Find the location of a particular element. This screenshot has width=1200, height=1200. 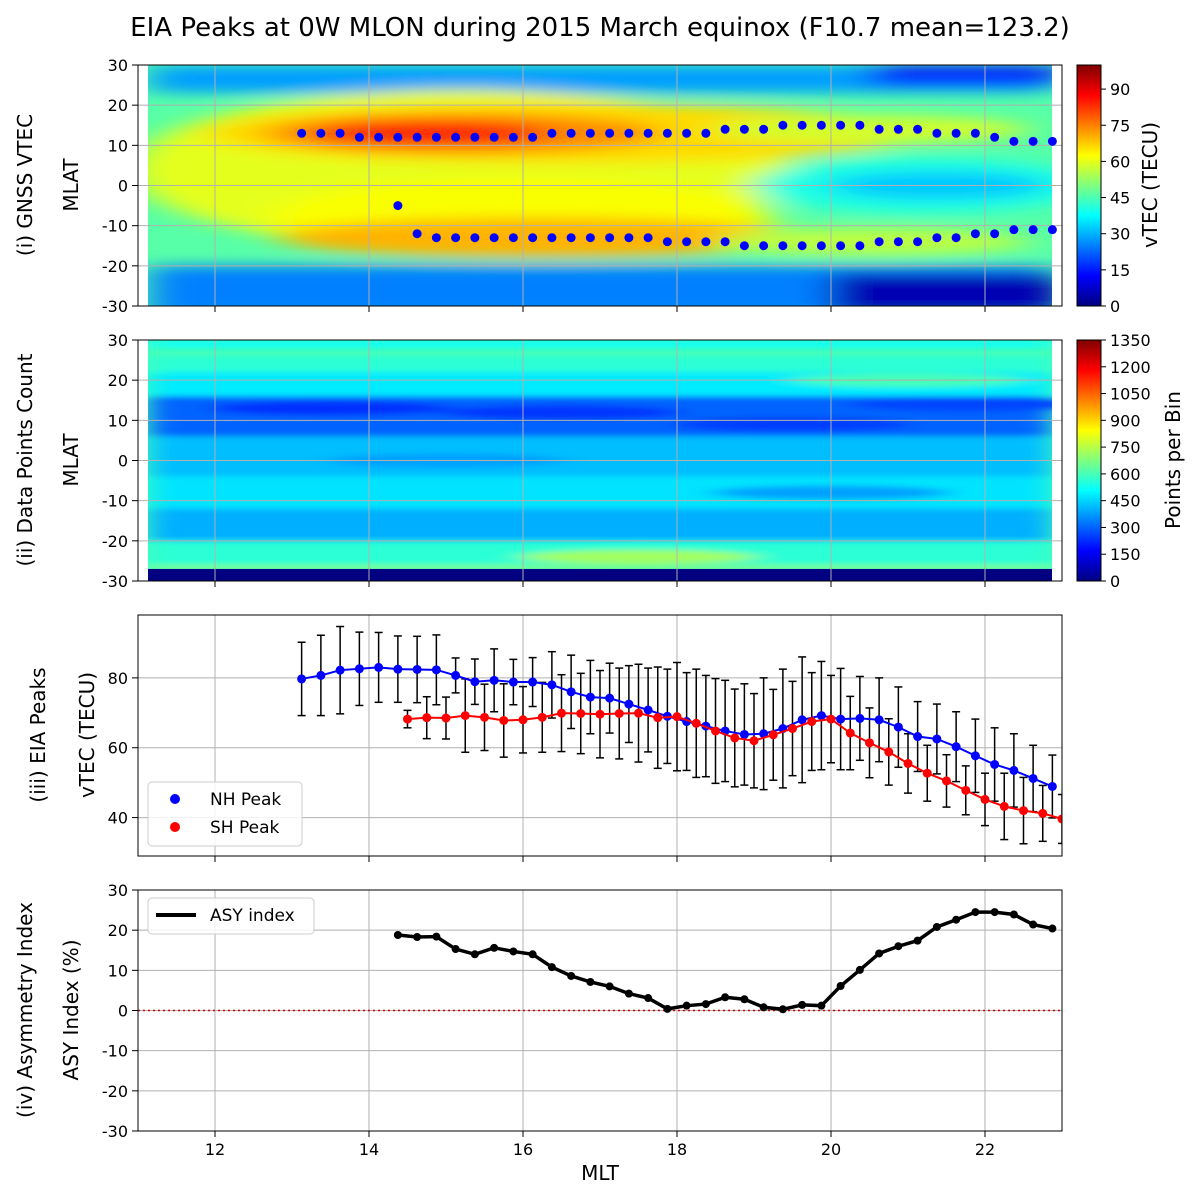

x-tick-label: 20 is located at coordinates (831, 1149).